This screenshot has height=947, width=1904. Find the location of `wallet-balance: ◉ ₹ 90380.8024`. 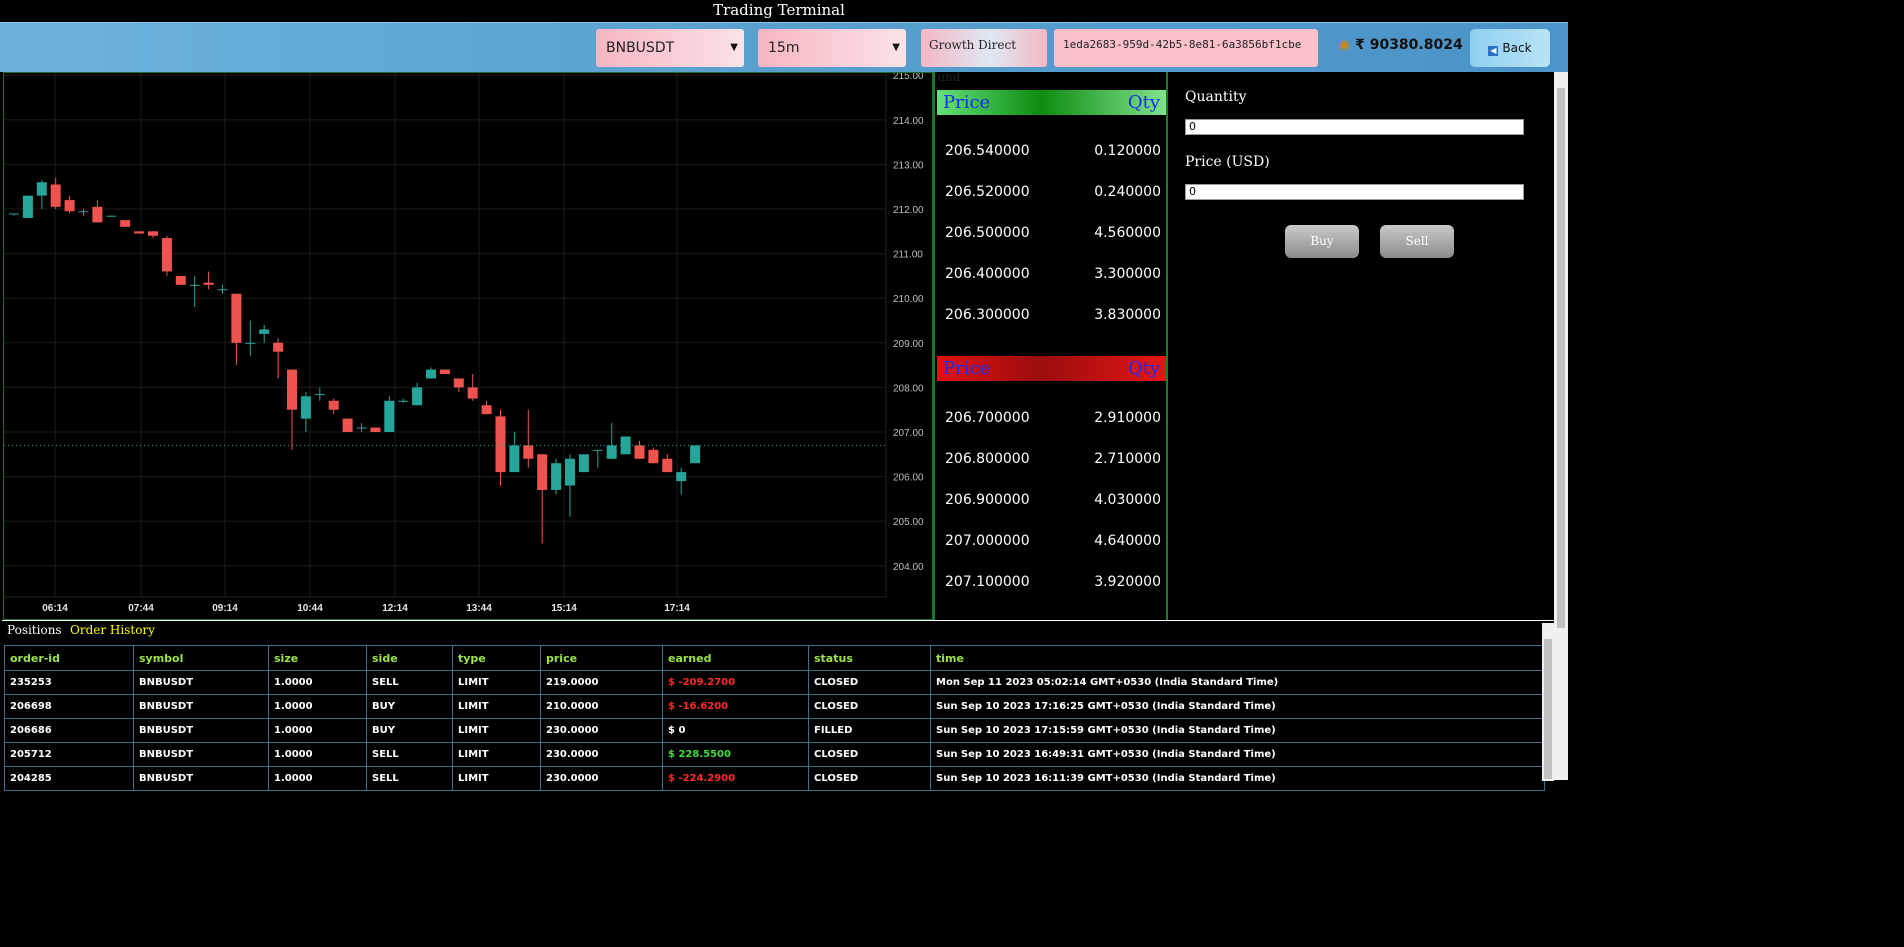

wallet-balance: ◉ ₹ 90380.8024 is located at coordinates (1400, 45).